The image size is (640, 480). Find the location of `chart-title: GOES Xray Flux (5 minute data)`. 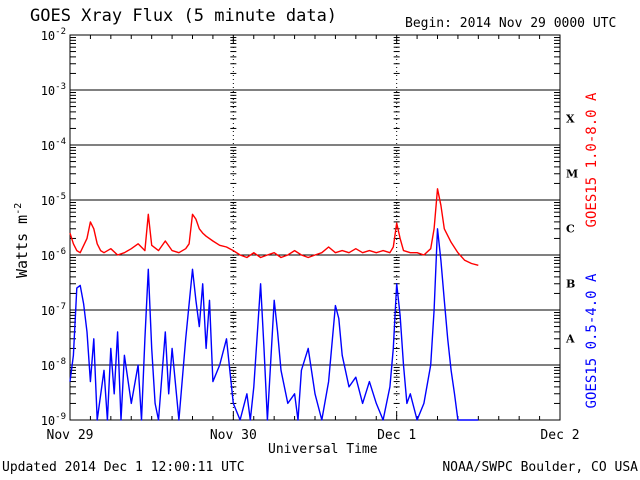

chart-title: GOES Xray Flux (5 minute data) is located at coordinates (184, 16).